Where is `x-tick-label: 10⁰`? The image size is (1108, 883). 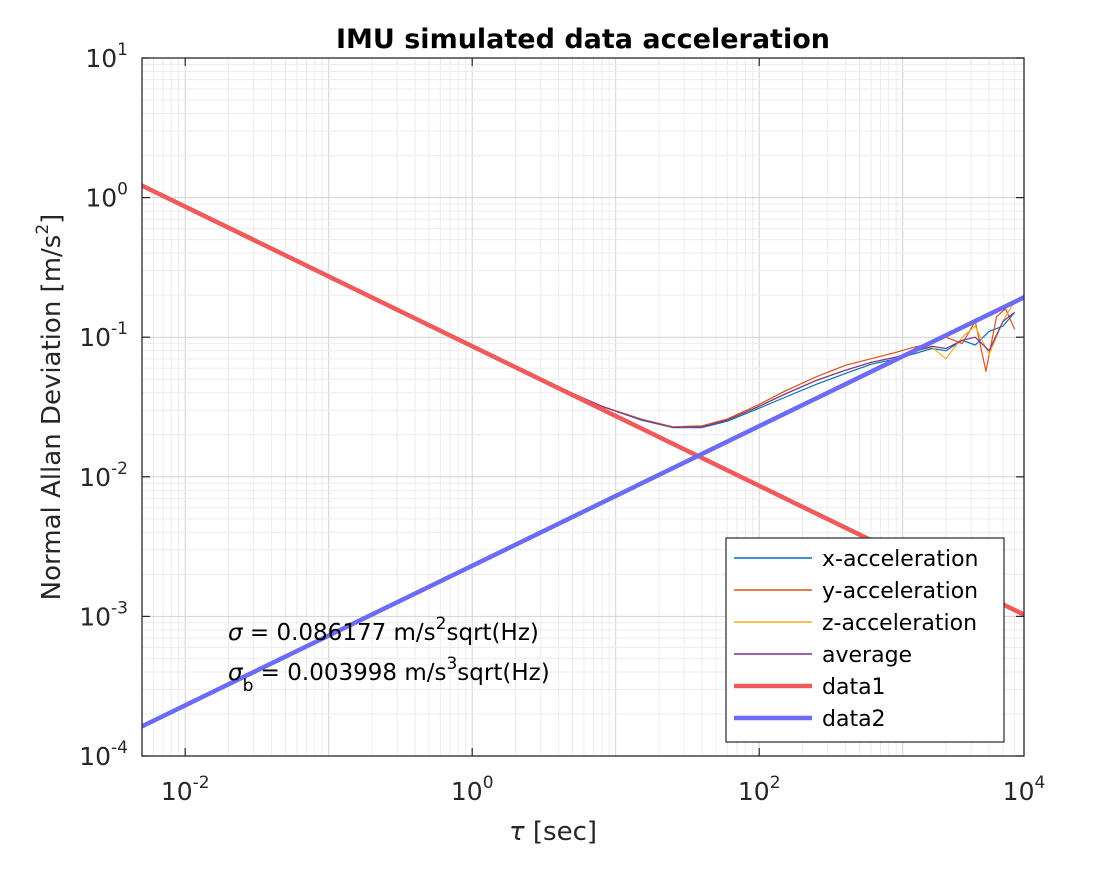
x-tick-label: 10⁰ is located at coordinates (472, 789).